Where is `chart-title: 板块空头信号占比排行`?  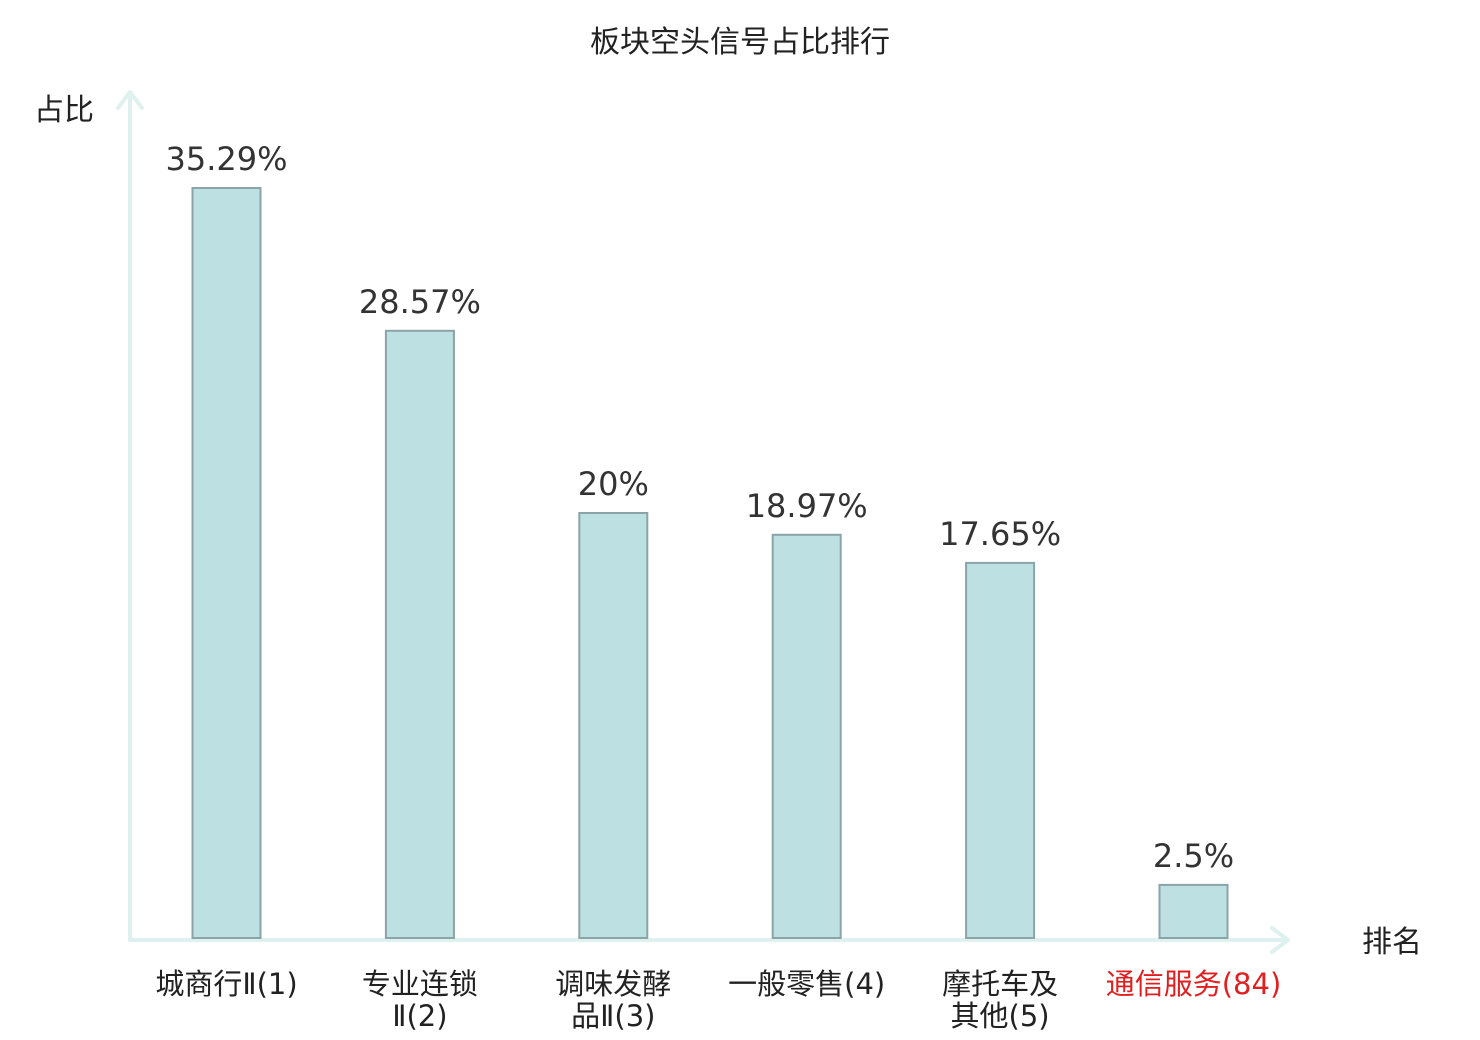
chart-title: 板块空头信号占比排行 is located at coordinates (740, 42).